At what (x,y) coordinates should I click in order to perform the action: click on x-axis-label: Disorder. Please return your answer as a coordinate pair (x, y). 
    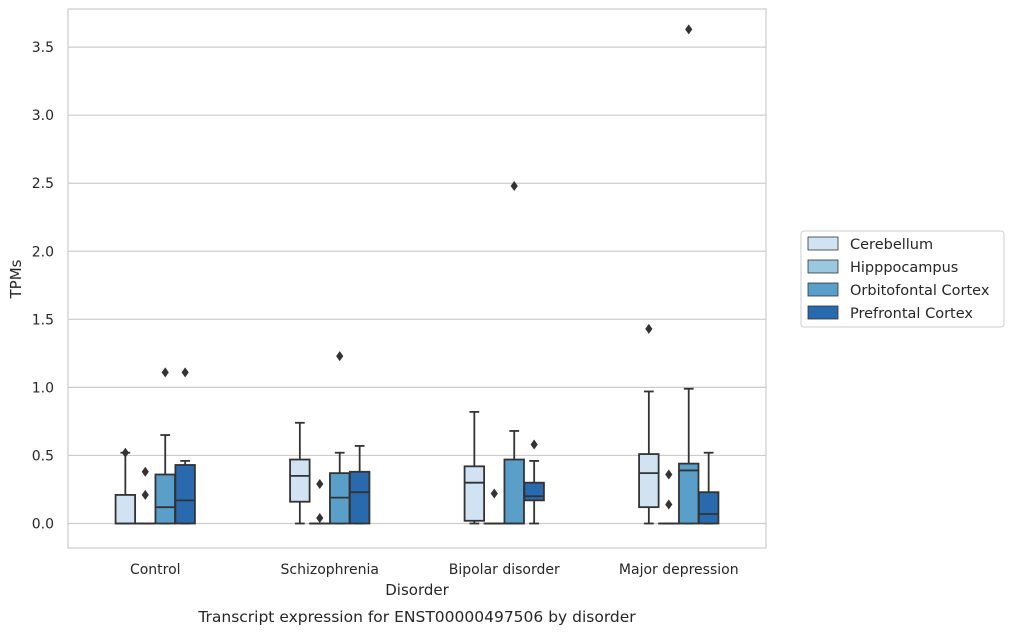
    Looking at the image, I should click on (417, 590).